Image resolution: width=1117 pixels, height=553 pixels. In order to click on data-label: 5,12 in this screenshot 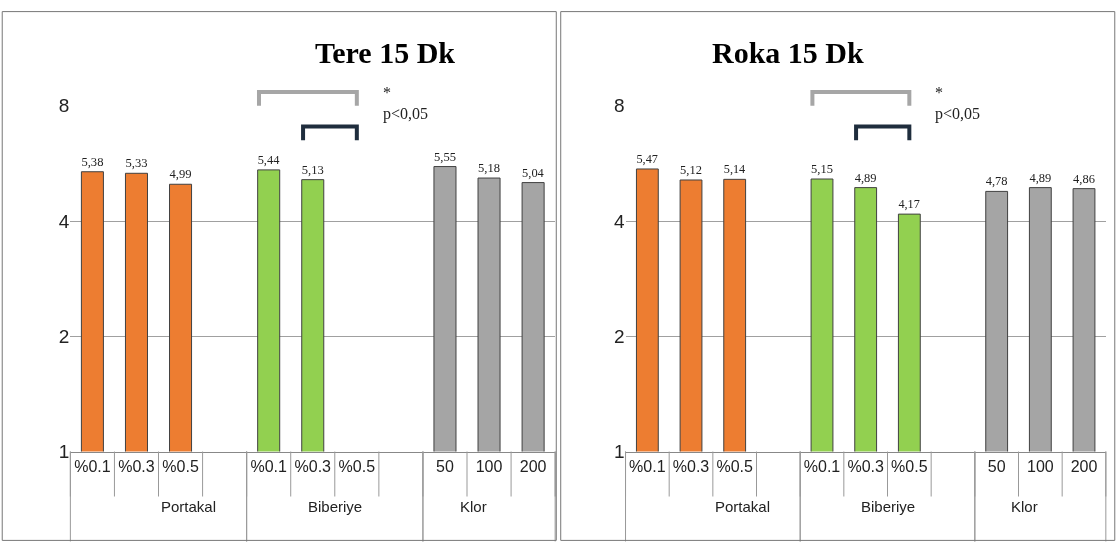, I will do `click(691, 170)`.